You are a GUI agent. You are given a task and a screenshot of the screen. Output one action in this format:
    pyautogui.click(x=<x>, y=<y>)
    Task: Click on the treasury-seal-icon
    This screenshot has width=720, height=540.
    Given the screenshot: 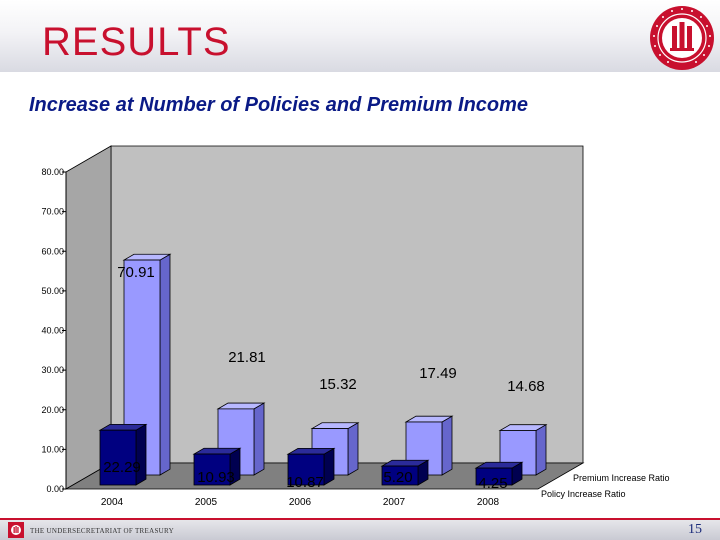 What is the action you would take?
    pyautogui.click(x=682, y=38)
    